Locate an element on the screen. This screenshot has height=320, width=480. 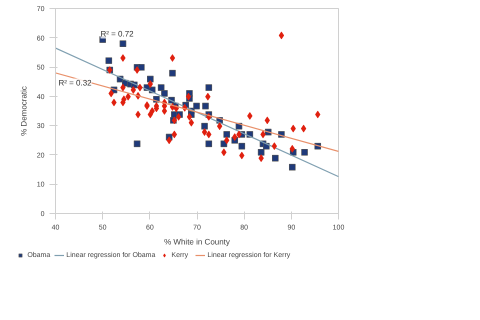
x-axis-title: % White in County is located at coordinates (197, 242).